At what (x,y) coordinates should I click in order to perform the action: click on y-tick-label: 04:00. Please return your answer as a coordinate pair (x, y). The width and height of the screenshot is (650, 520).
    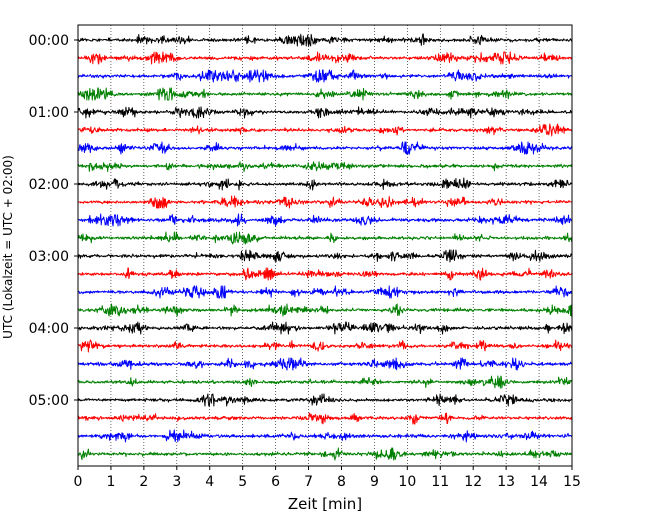
    Looking at the image, I should click on (49, 329).